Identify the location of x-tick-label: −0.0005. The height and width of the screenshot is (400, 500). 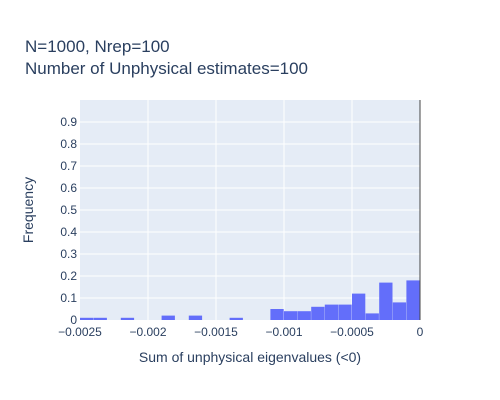
(352, 332).